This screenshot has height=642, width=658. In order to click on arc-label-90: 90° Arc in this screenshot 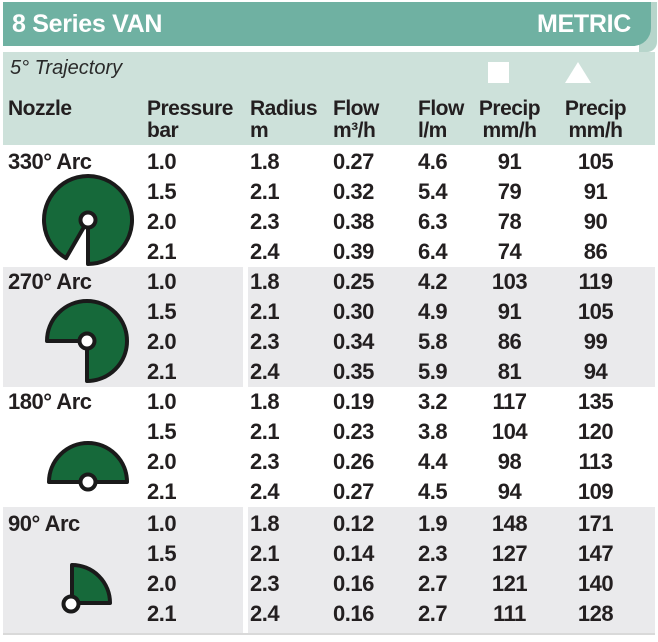, I will do `click(44, 523)`.